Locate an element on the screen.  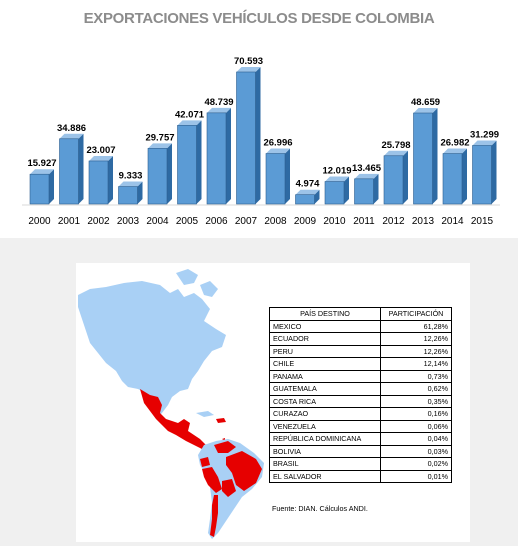
bar-2005 is located at coordinates (187, 165).